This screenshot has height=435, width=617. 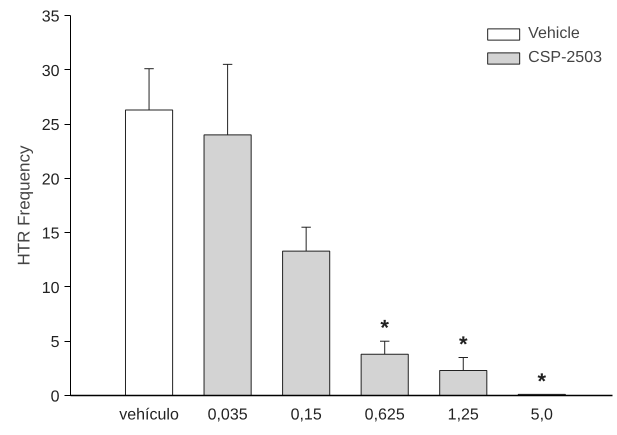 What do you see at coordinates (55, 397) in the screenshot?
I see `y-tick-label: 0` at bounding box center [55, 397].